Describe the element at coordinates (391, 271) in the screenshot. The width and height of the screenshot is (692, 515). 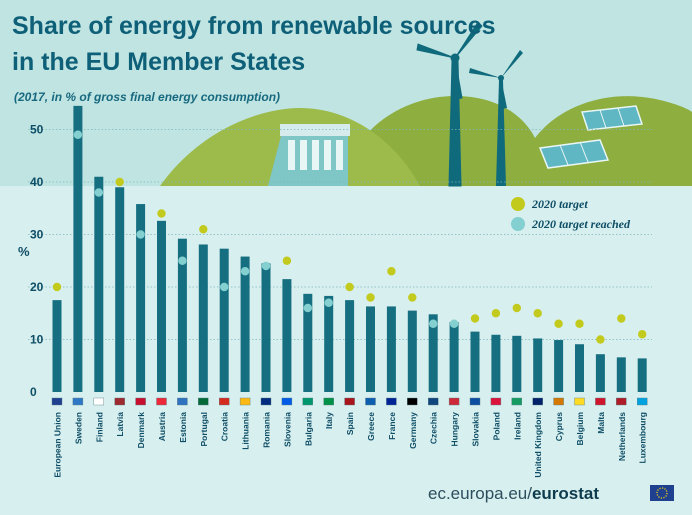
I see `target-marker-france` at that location.